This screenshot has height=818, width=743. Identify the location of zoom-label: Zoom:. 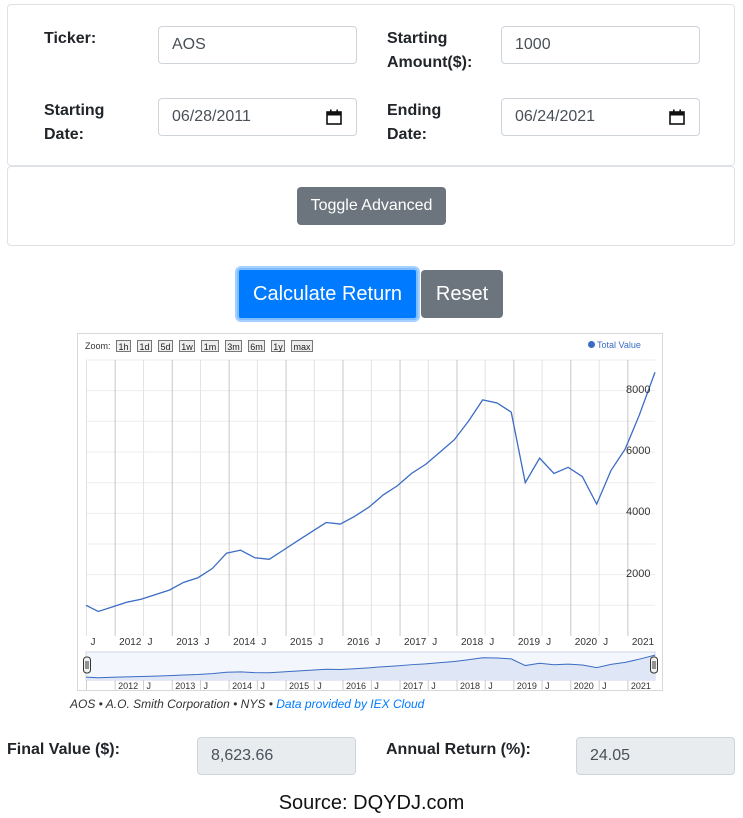
(98, 346).